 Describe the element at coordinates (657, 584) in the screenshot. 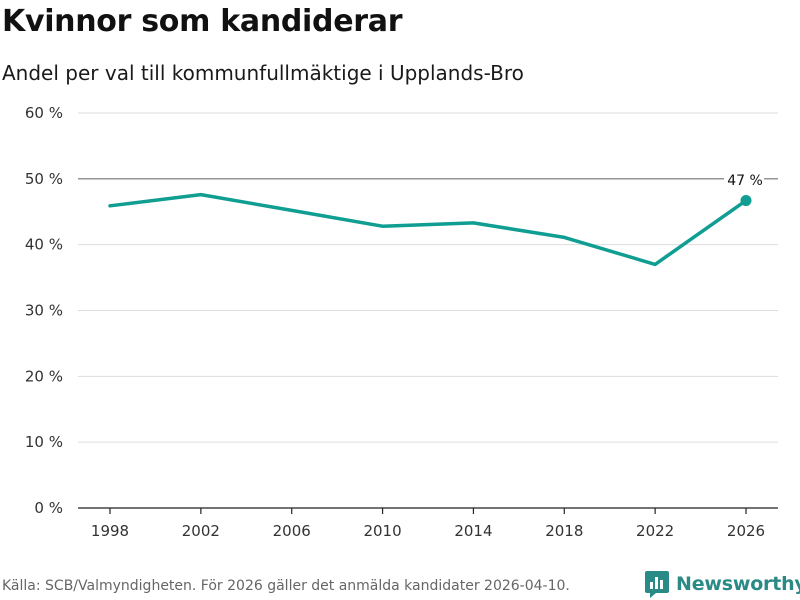

I see `newsworthy-logo-icon` at that location.